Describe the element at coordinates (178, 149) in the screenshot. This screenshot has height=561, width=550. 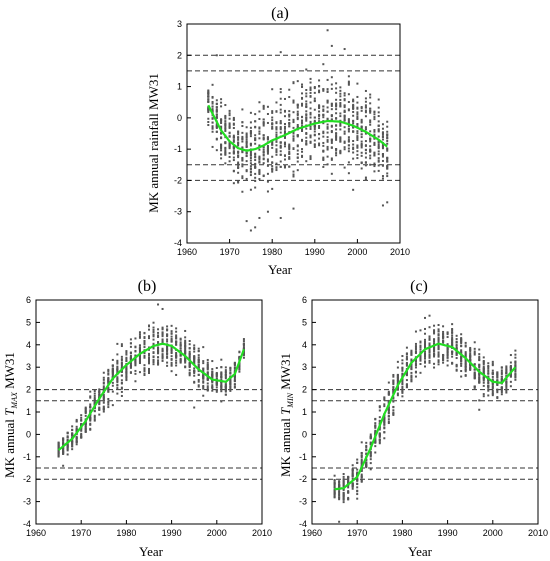
I see `panel-a-y-tick-label: -1` at that location.